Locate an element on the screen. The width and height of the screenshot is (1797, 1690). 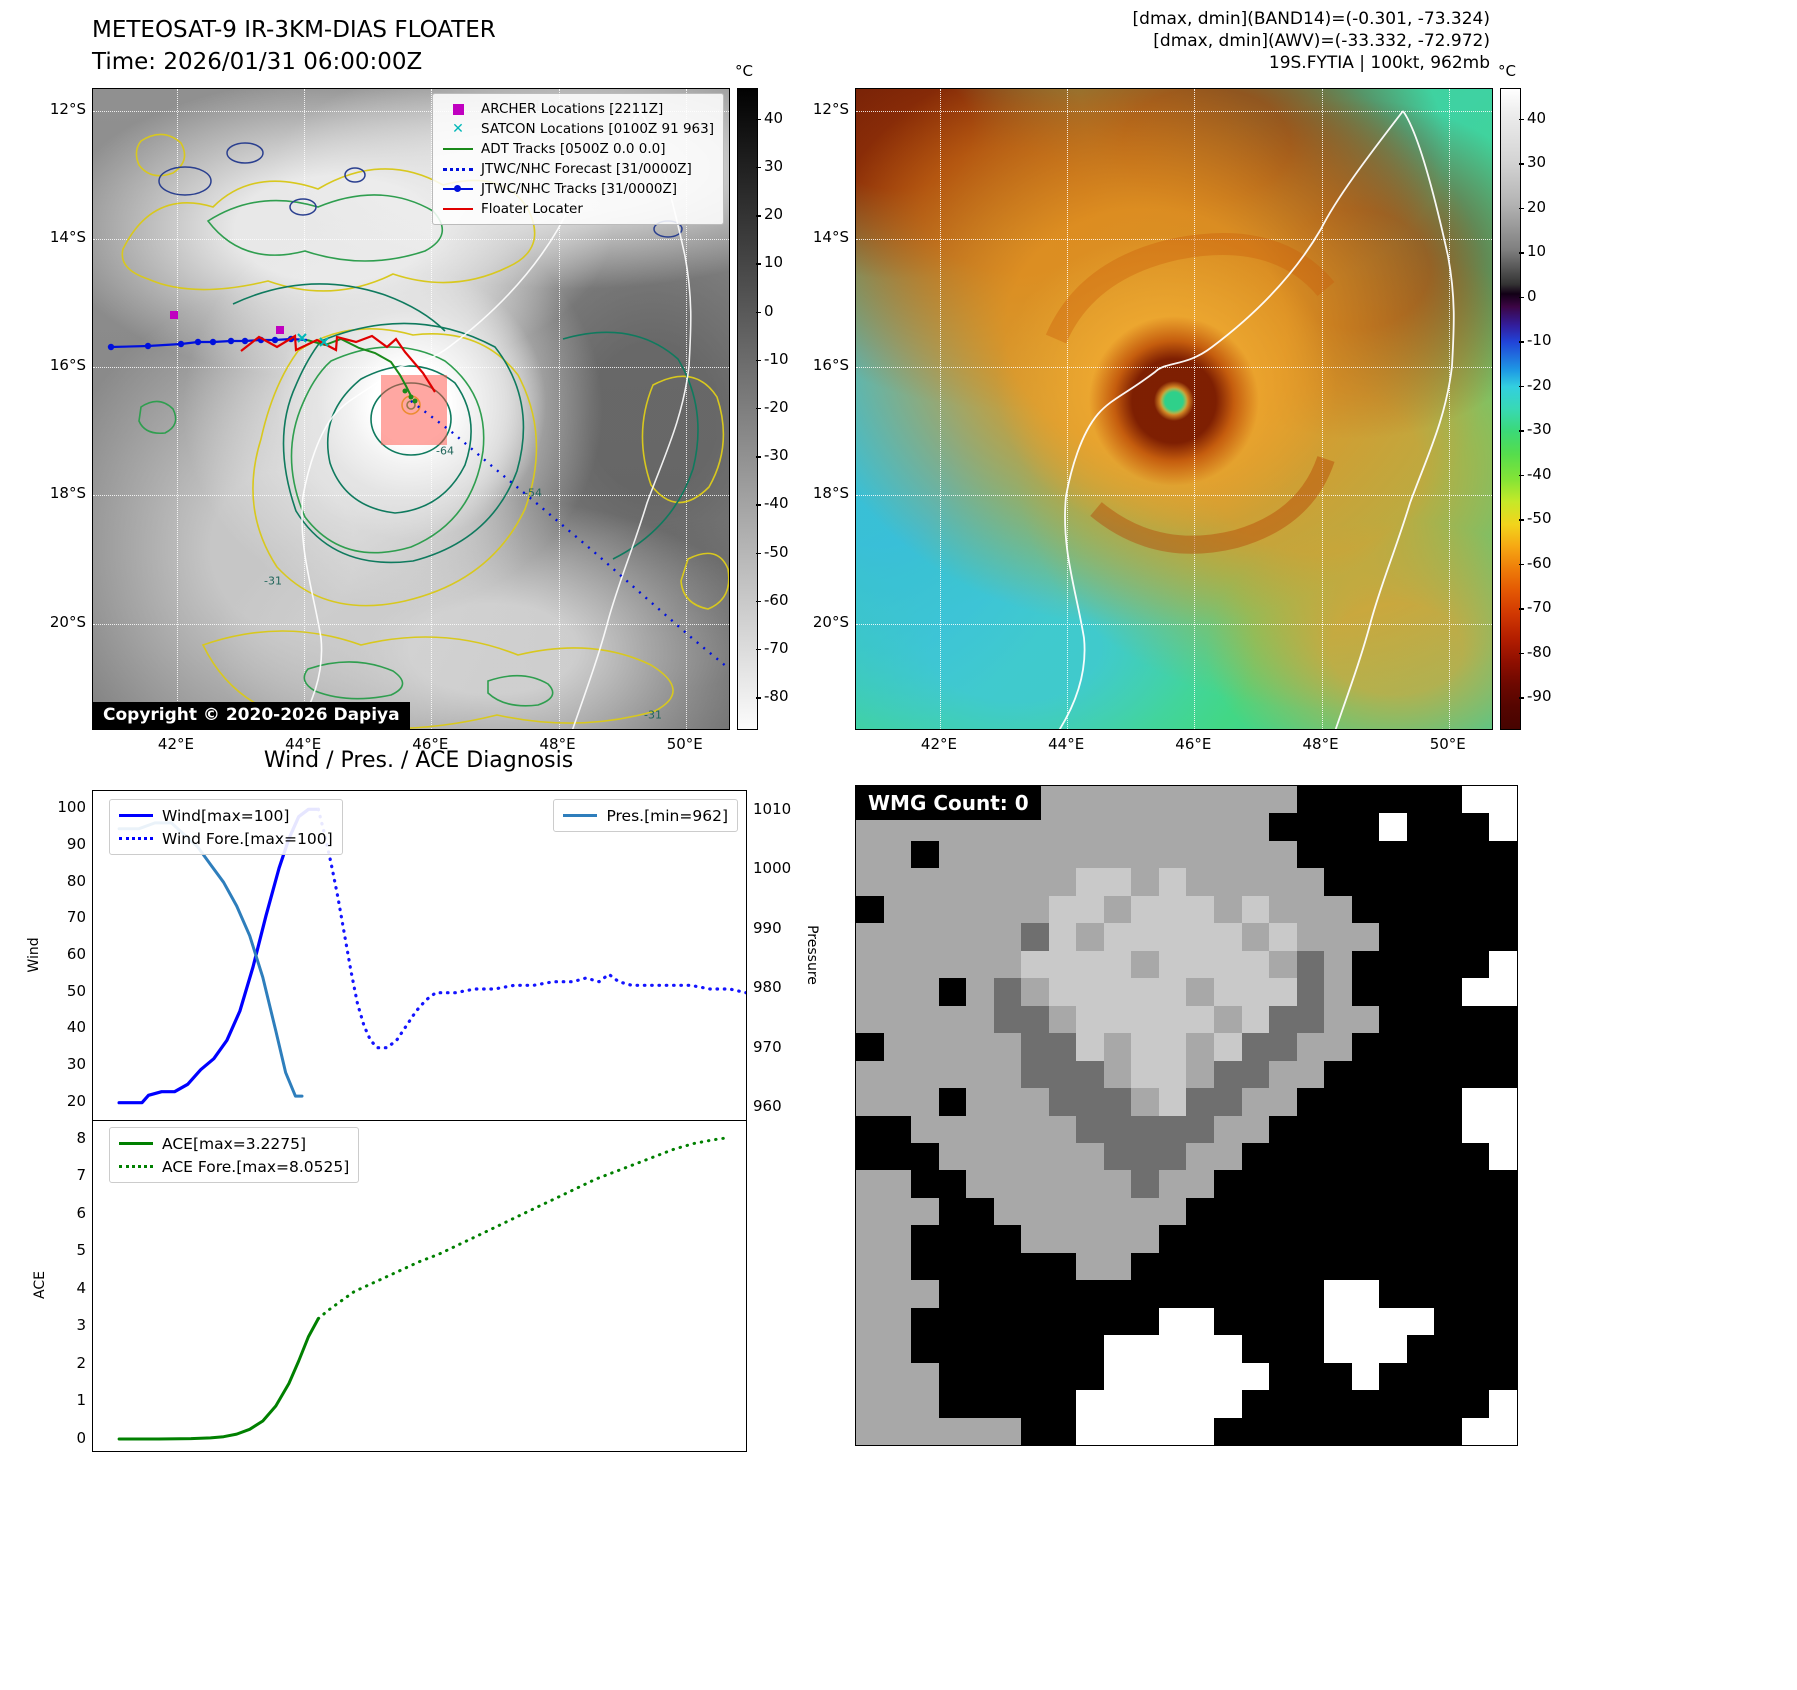
chart-y2-tick-label: 960 is located at coordinates (767, 1106).